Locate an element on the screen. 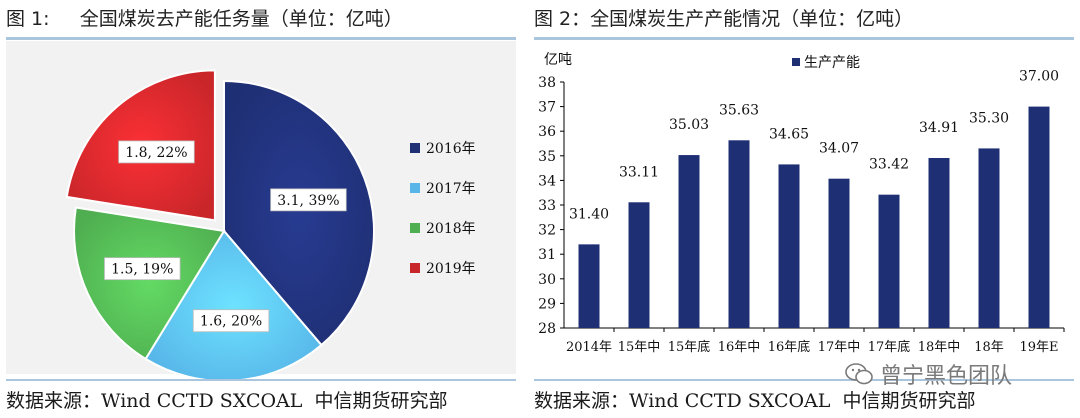 This screenshot has height=418, width=1080. x-tick-label: 18年中 is located at coordinates (939, 347).